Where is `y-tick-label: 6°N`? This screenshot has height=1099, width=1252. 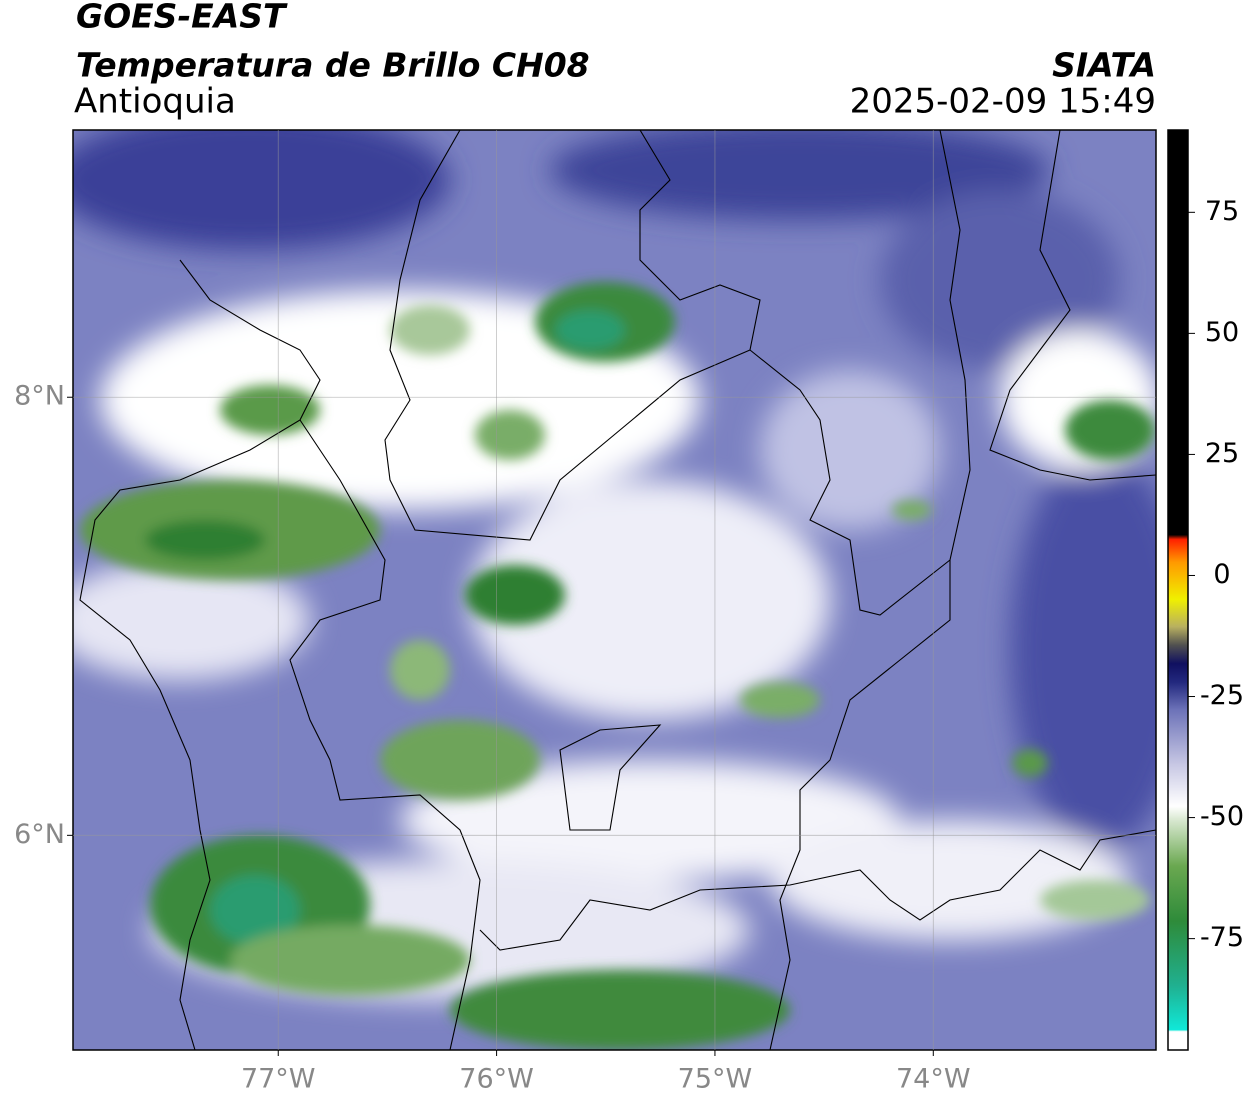 y-tick-label: 6°N is located at coordinates (39, 834).